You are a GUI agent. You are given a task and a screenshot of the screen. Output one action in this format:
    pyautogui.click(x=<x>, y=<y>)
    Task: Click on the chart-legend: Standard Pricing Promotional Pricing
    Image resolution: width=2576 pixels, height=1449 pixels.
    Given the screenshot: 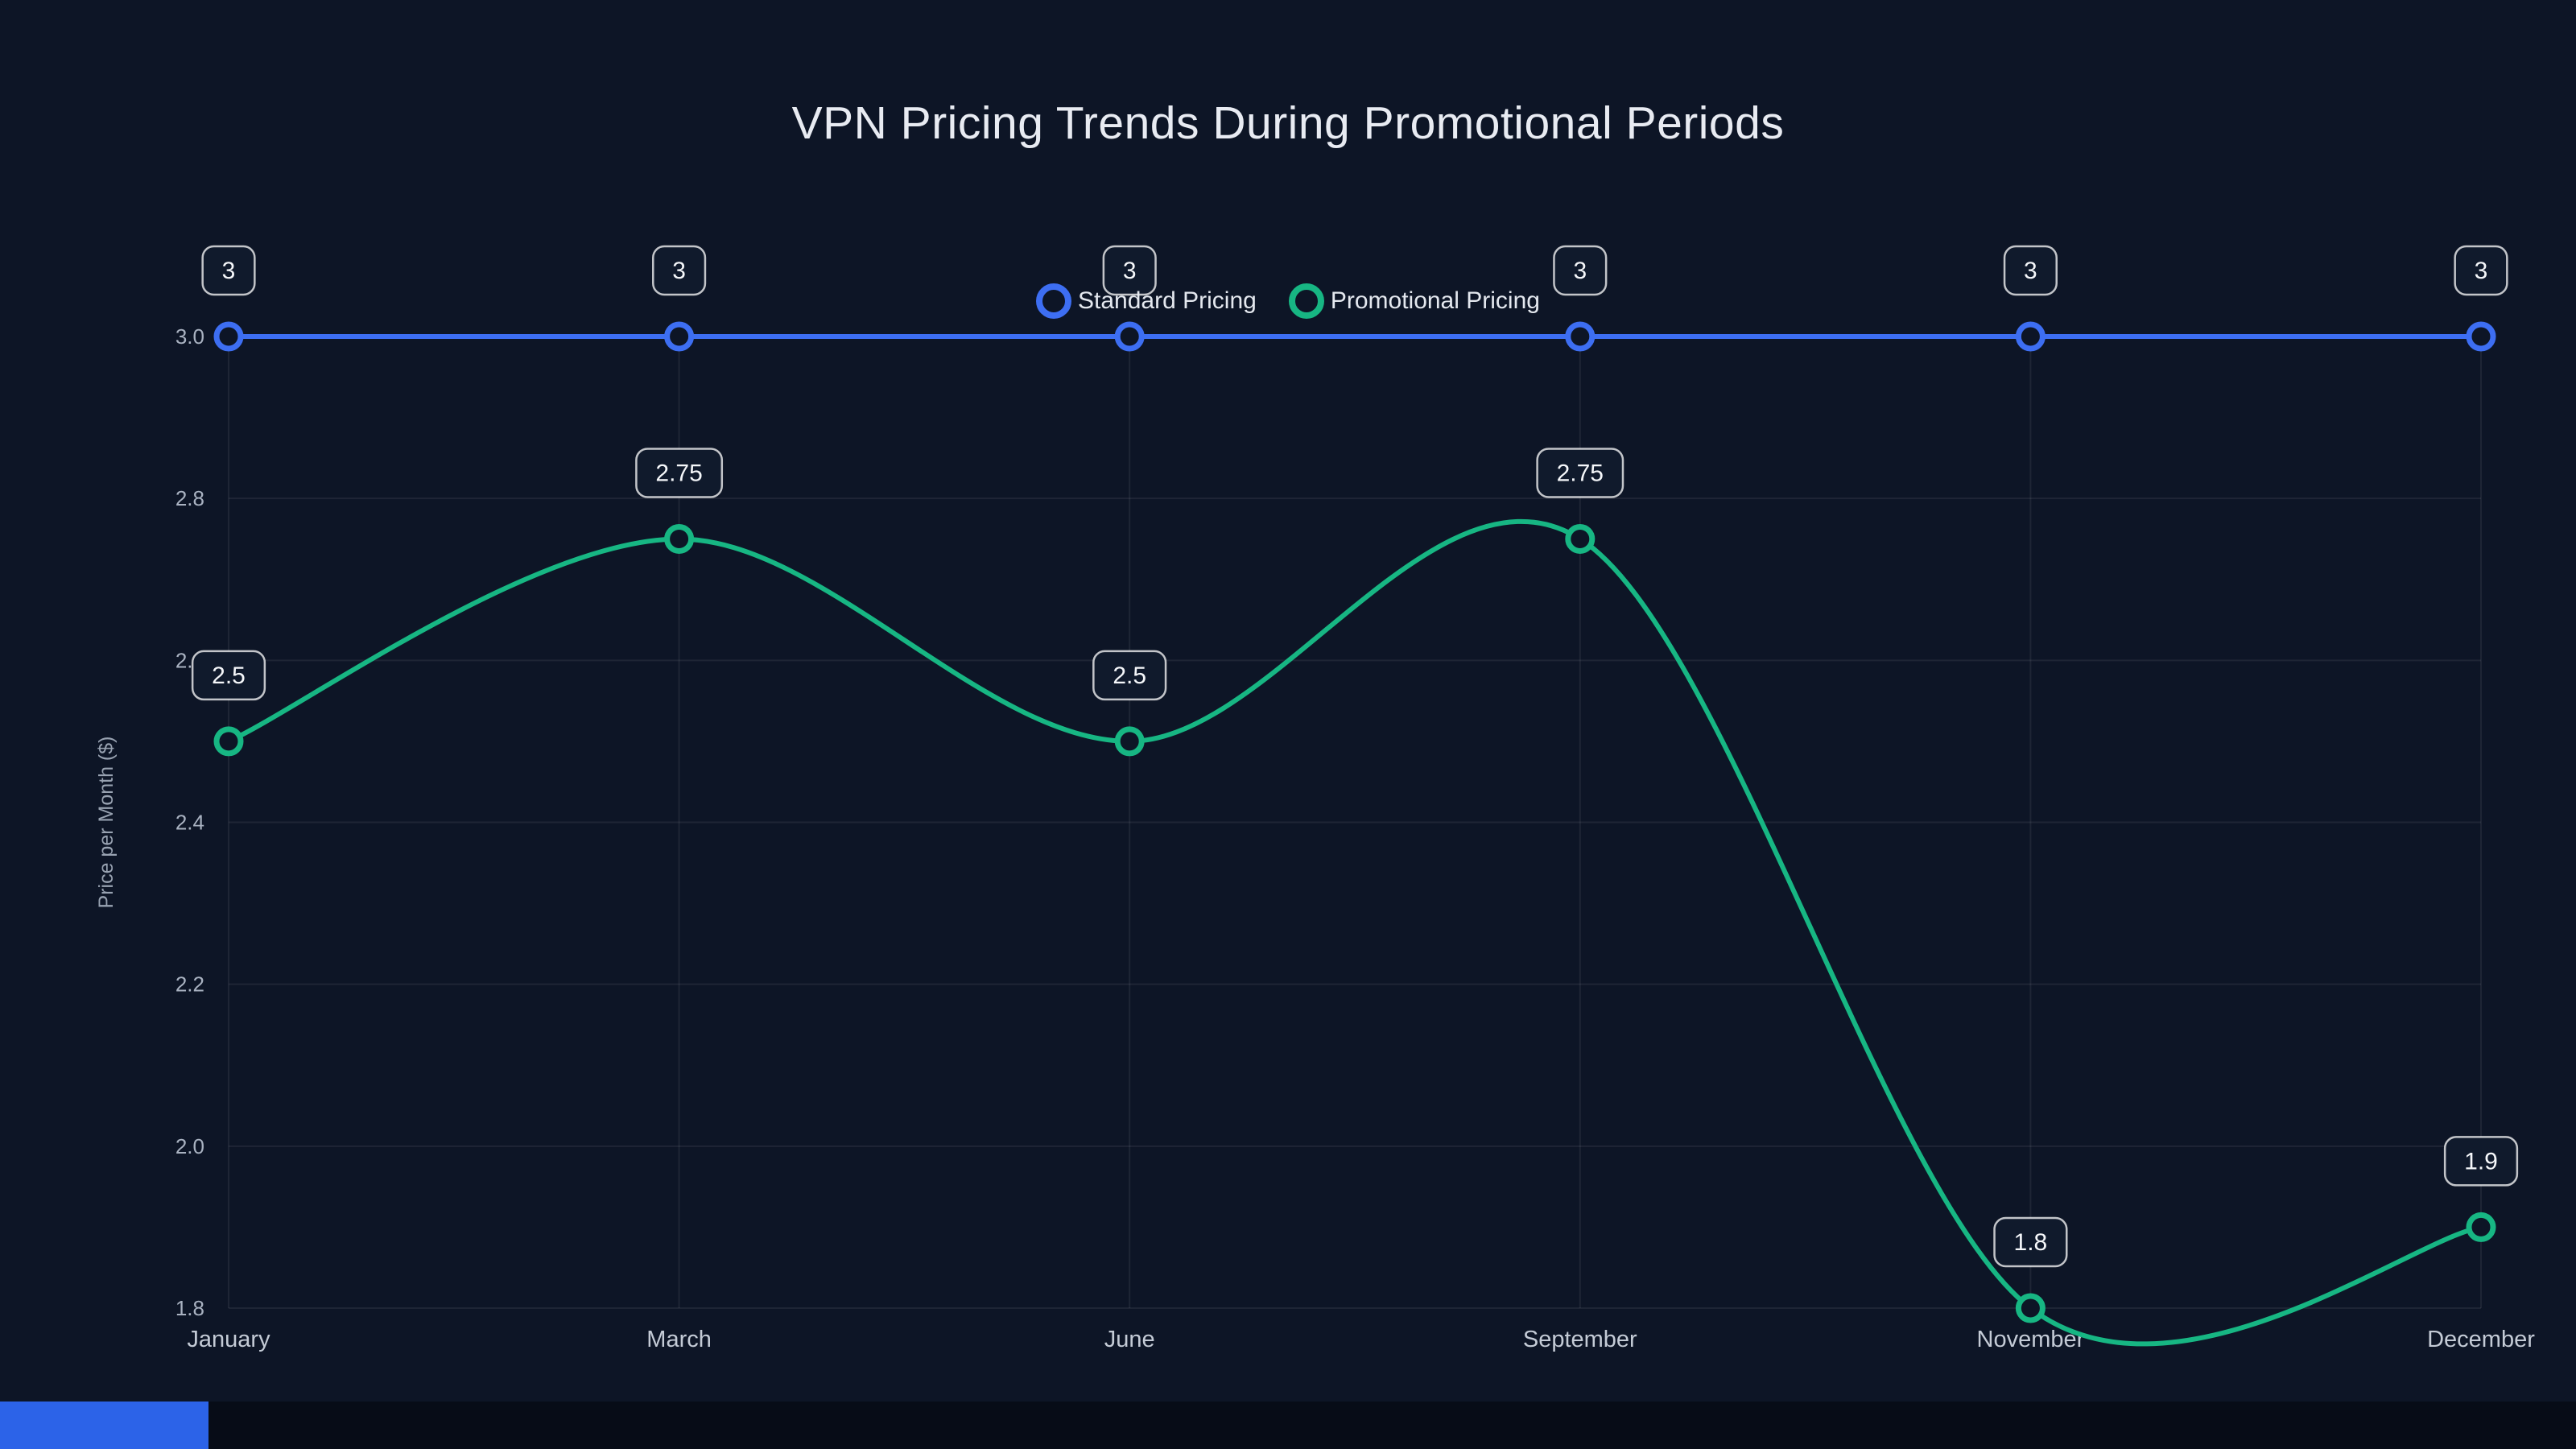 What is the action you would take?
    pyautogui.click(x=1288, y=301)
    